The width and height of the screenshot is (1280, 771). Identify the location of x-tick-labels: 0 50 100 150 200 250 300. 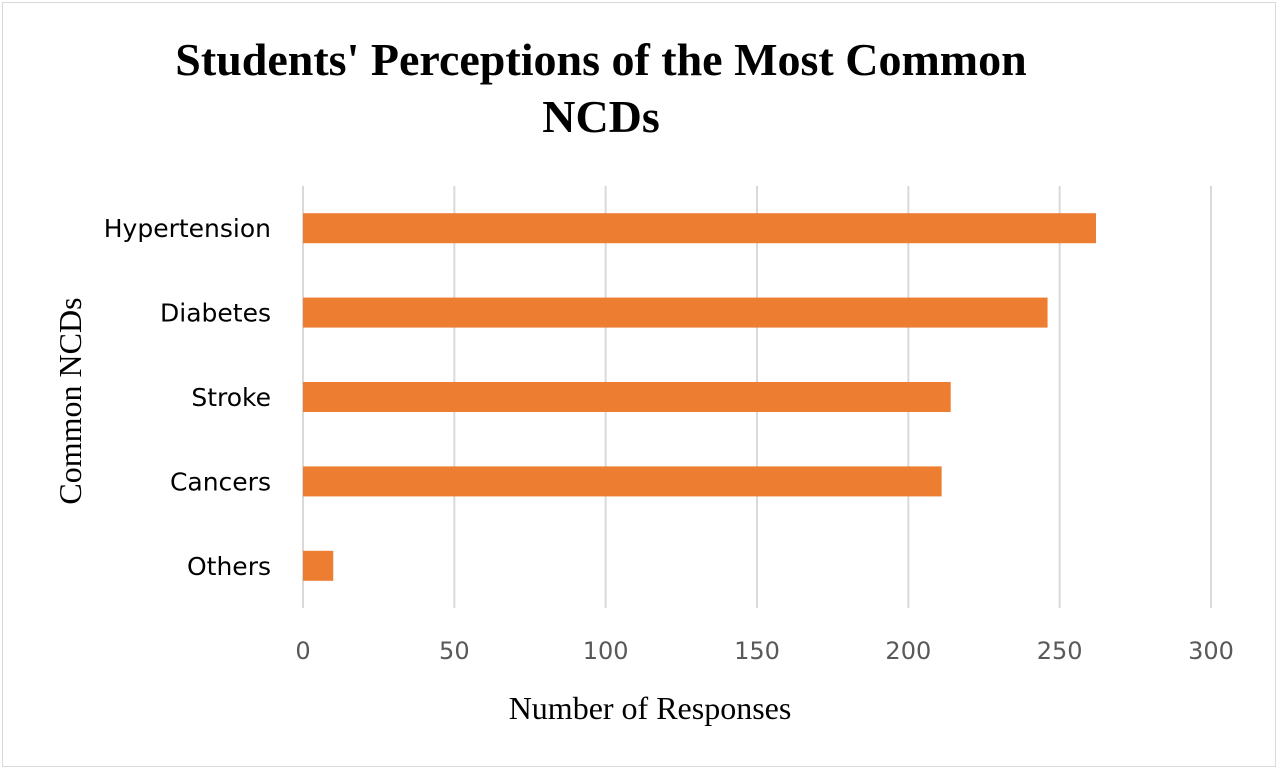
(764, 651).